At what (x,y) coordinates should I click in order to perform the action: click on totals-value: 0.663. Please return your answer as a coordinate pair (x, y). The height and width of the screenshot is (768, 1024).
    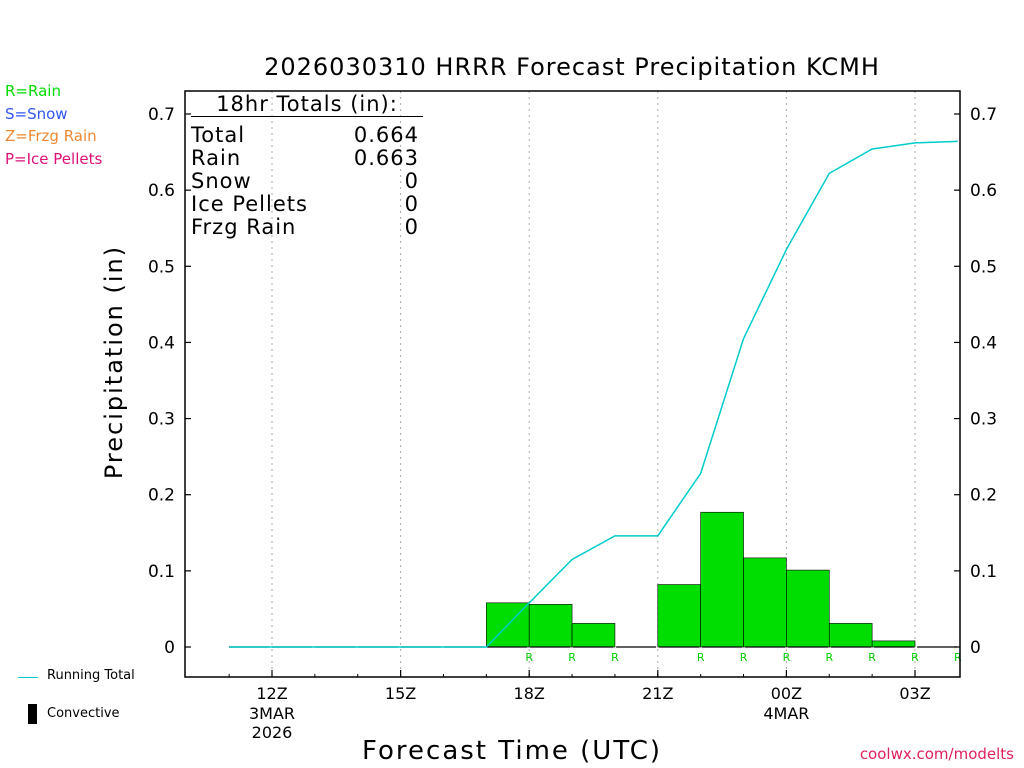
    Looking at the image, I should click on (386, 158).